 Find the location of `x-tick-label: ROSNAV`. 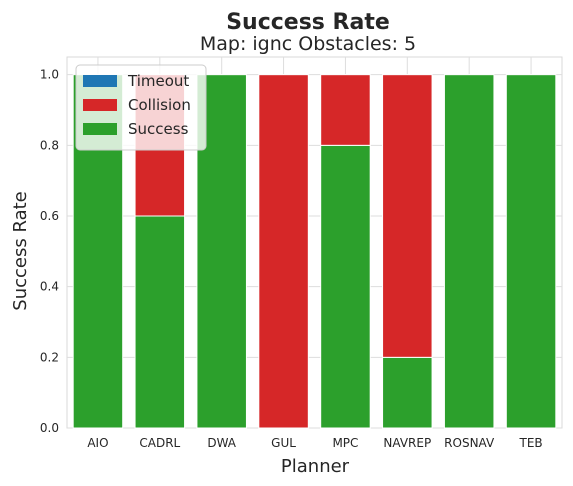

x-tick-label: ROSNAV is located at coordinates (469, 443).